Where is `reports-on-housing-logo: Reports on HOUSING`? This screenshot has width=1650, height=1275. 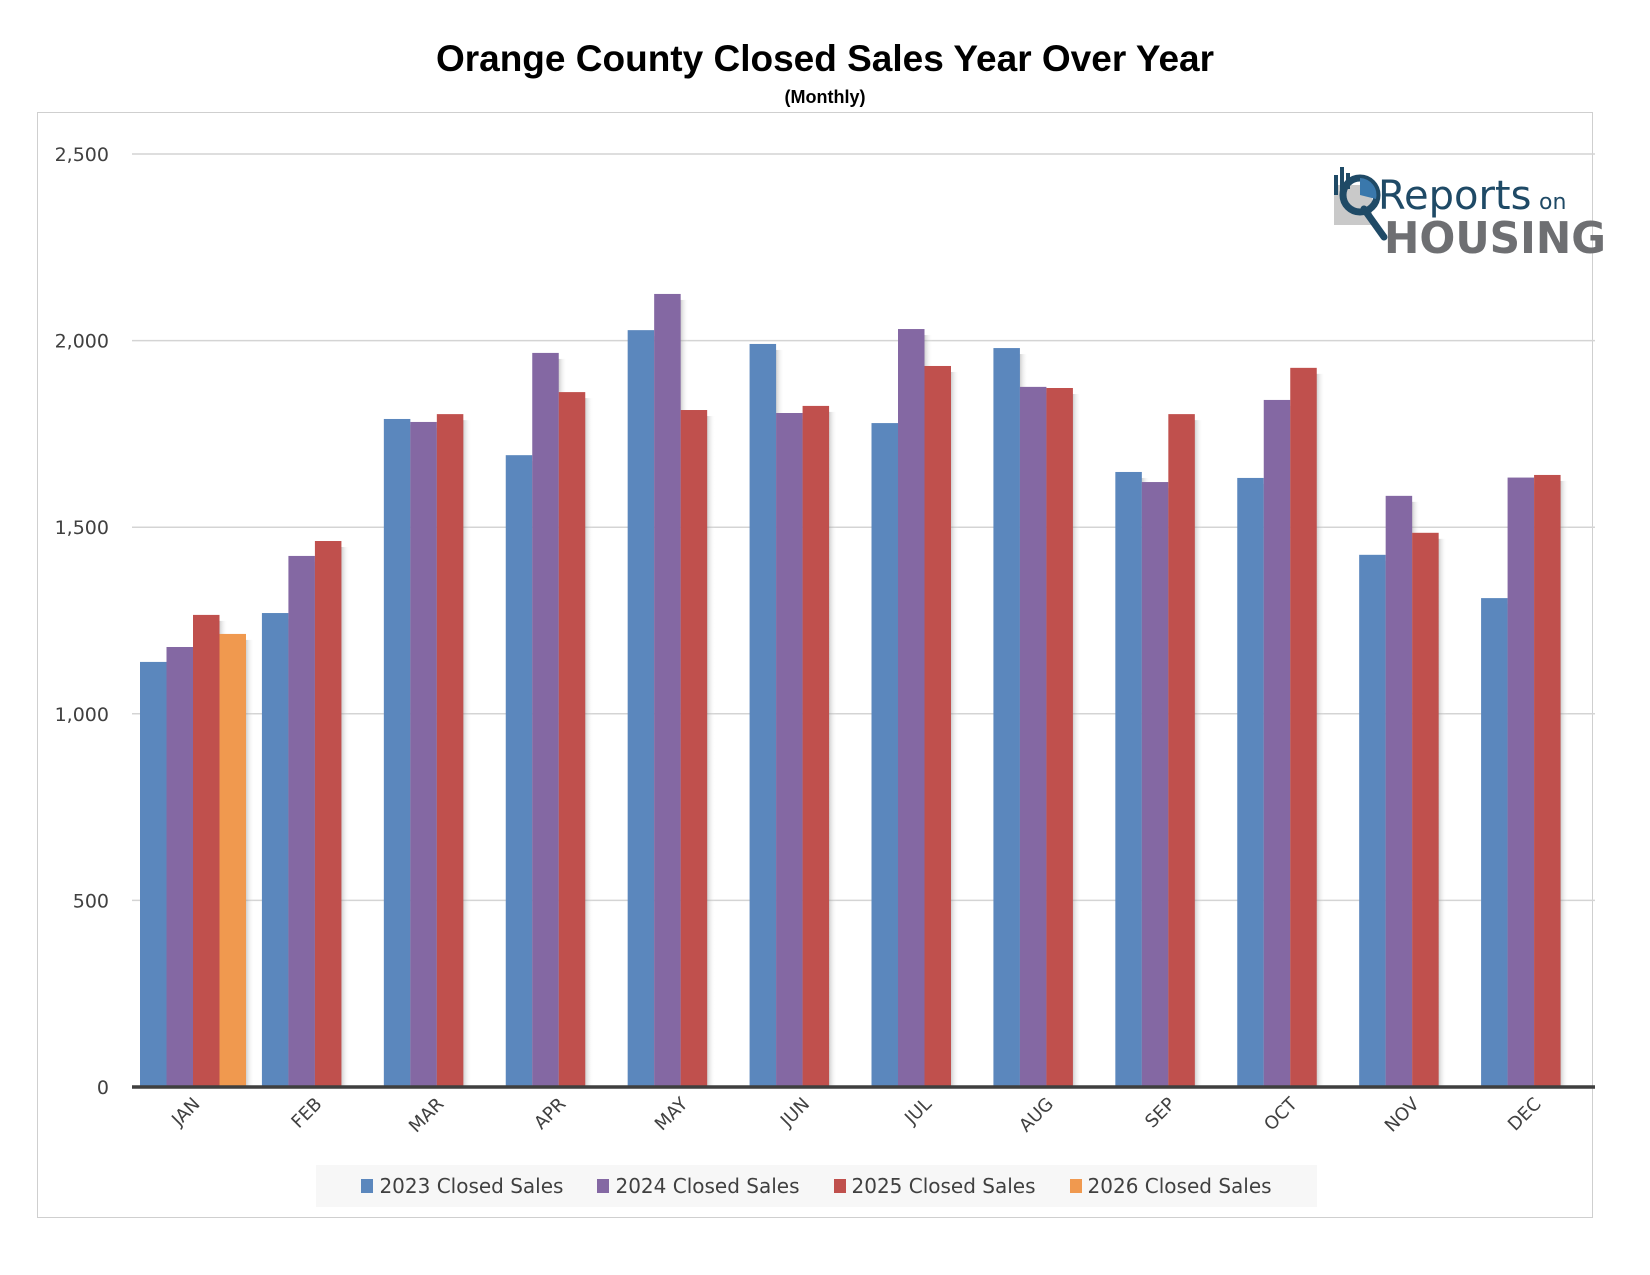 reports-on-housing-logo: Reports on HOUSING is located at coordinates (1471, 215).